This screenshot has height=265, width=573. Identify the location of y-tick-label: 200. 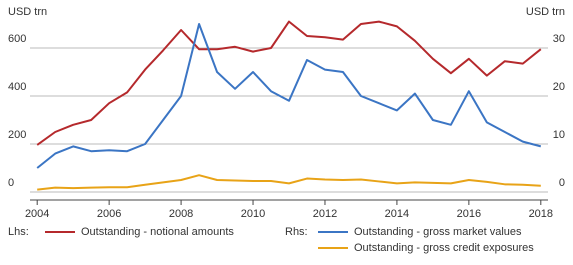
(17, 135).